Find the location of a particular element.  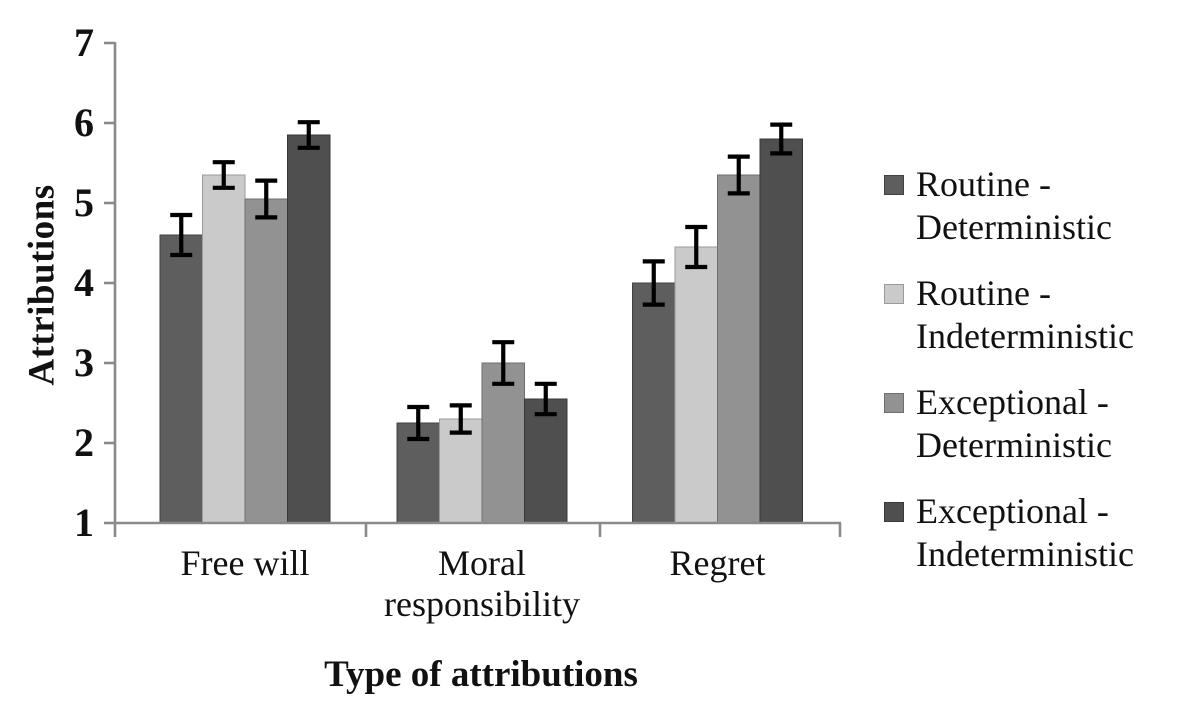

y-tick-label: 7 is located at coordinates (84, 42).